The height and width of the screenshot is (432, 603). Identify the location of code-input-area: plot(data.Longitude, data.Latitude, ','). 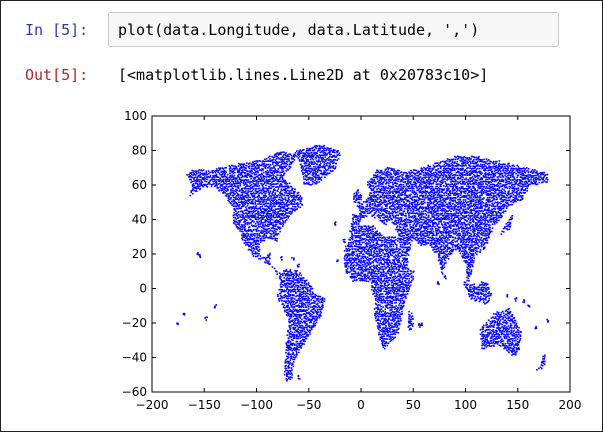
(333, 29).